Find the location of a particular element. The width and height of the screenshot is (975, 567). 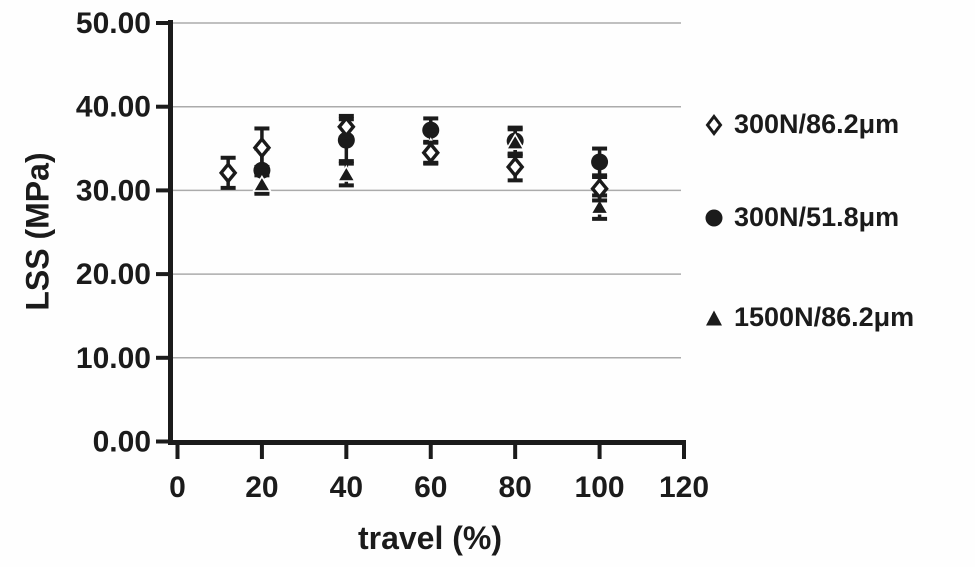

marker-circle-icon is located at coordinates (600, 162).